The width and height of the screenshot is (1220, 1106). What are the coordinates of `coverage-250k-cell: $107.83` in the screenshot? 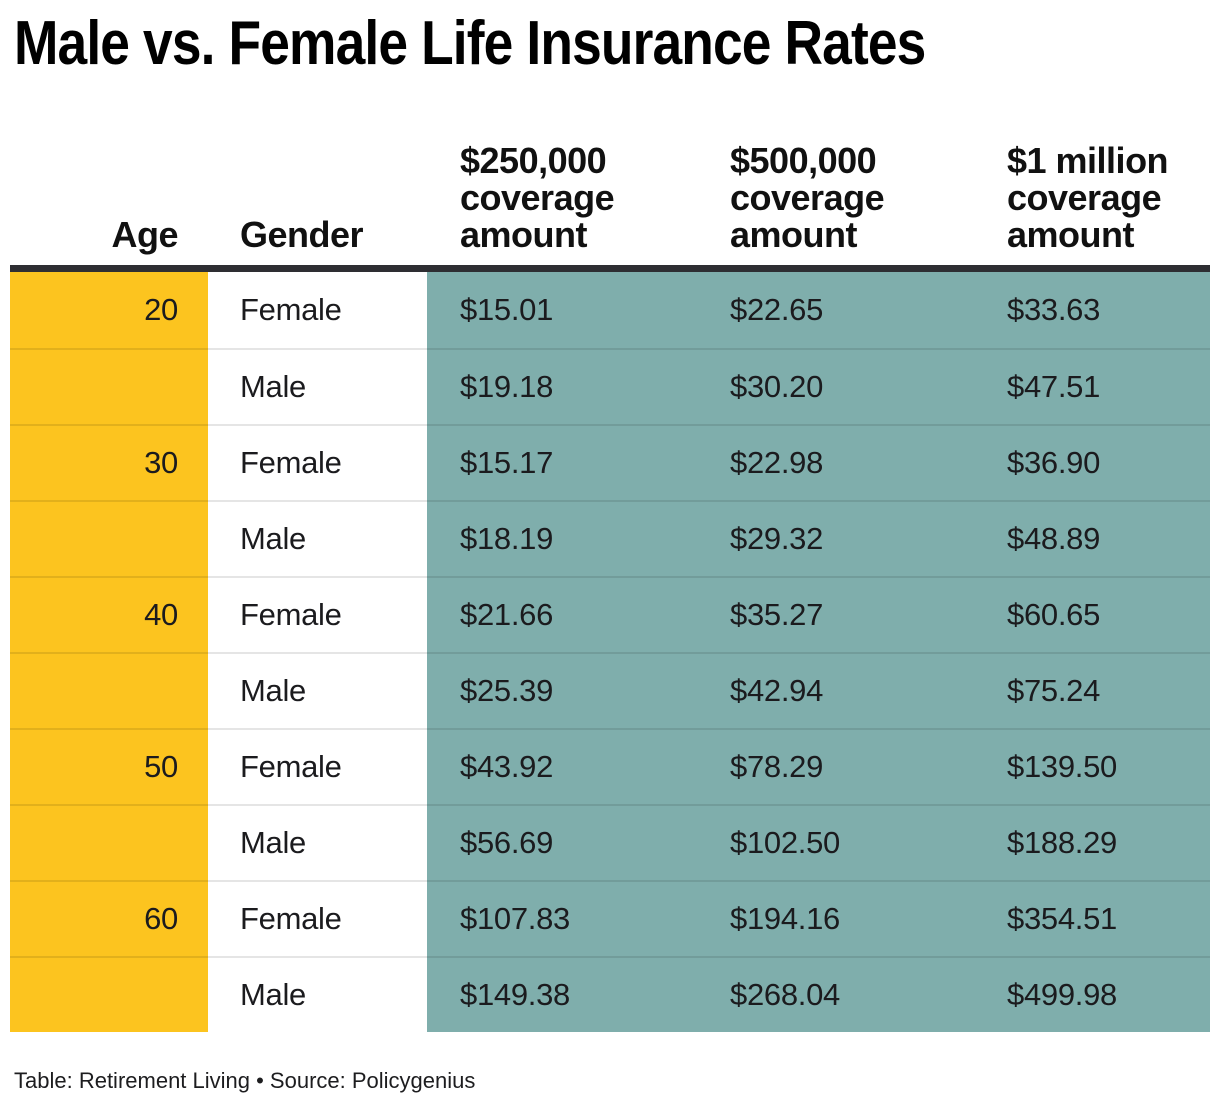 It's located at (562, 918).